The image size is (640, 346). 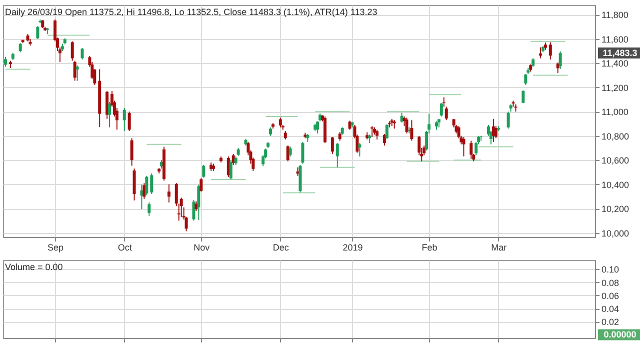 I want to click on y-tick-label: 11,200, so click(x=615, y=87).